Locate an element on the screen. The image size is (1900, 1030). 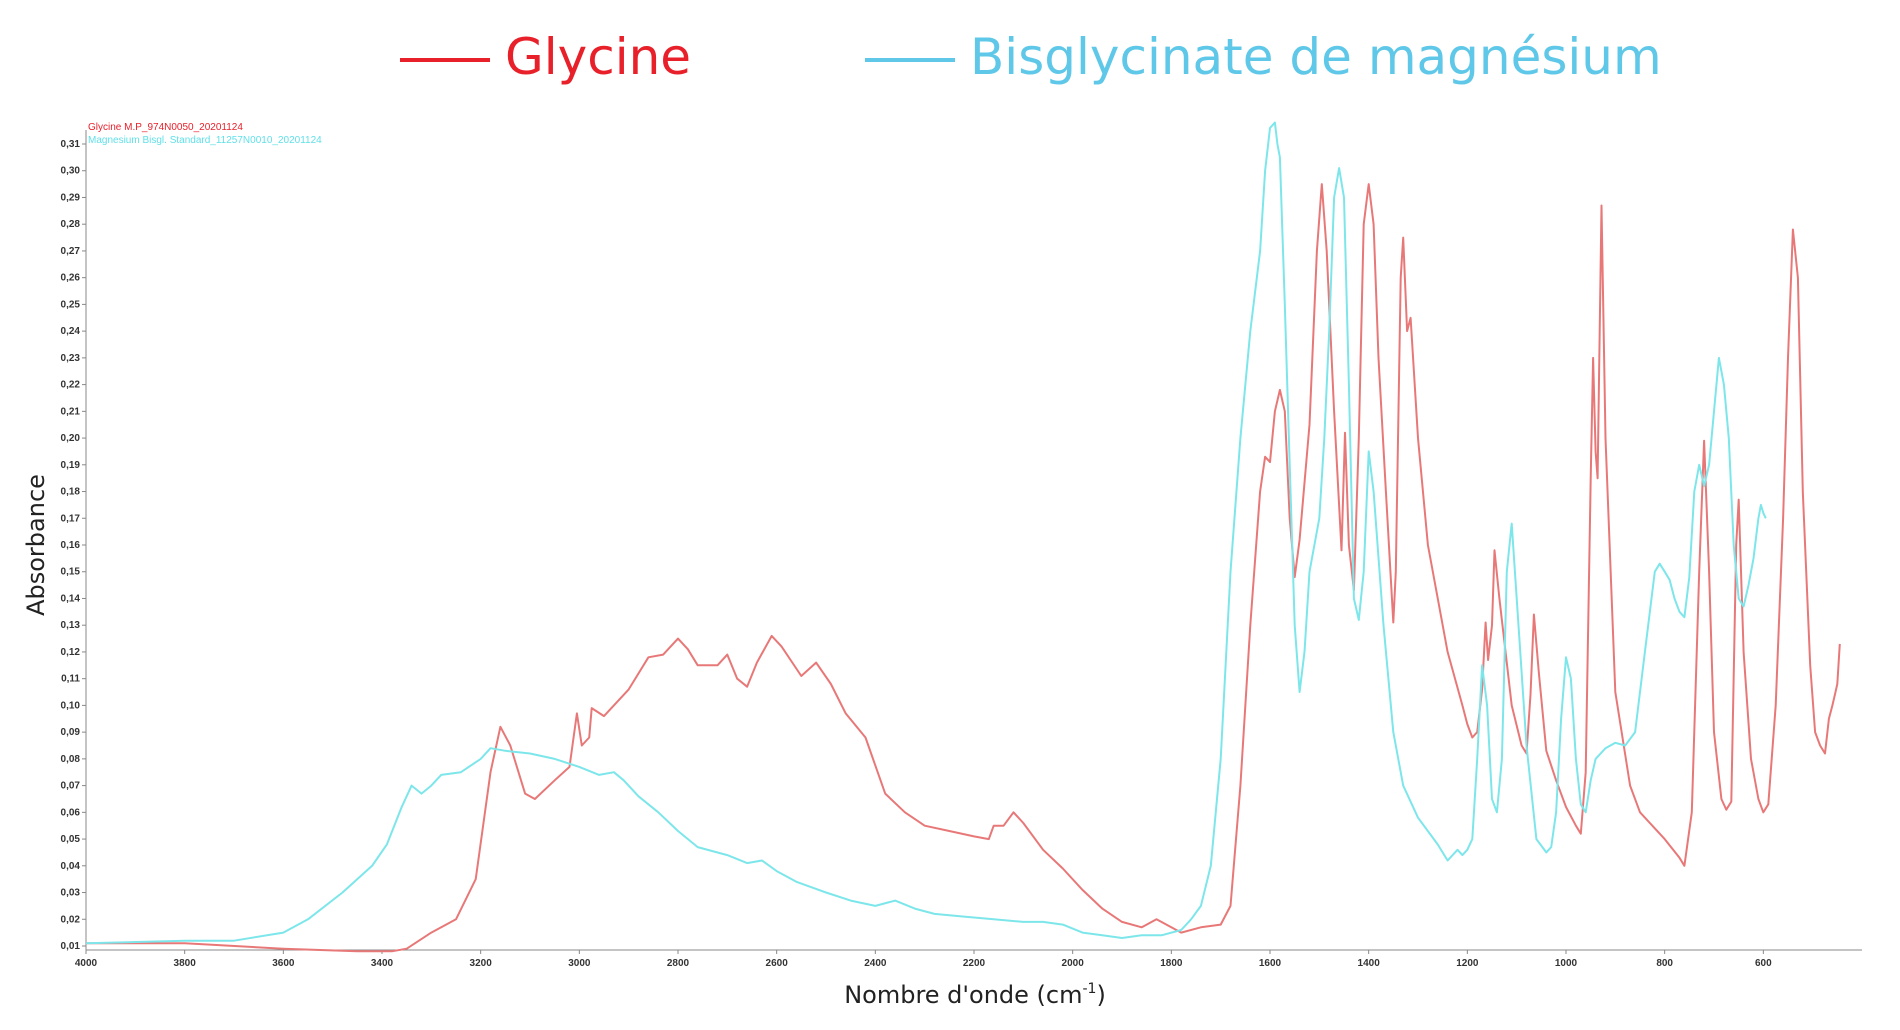
y-tick-label: 0,07 is located at coordinates (71, 786).